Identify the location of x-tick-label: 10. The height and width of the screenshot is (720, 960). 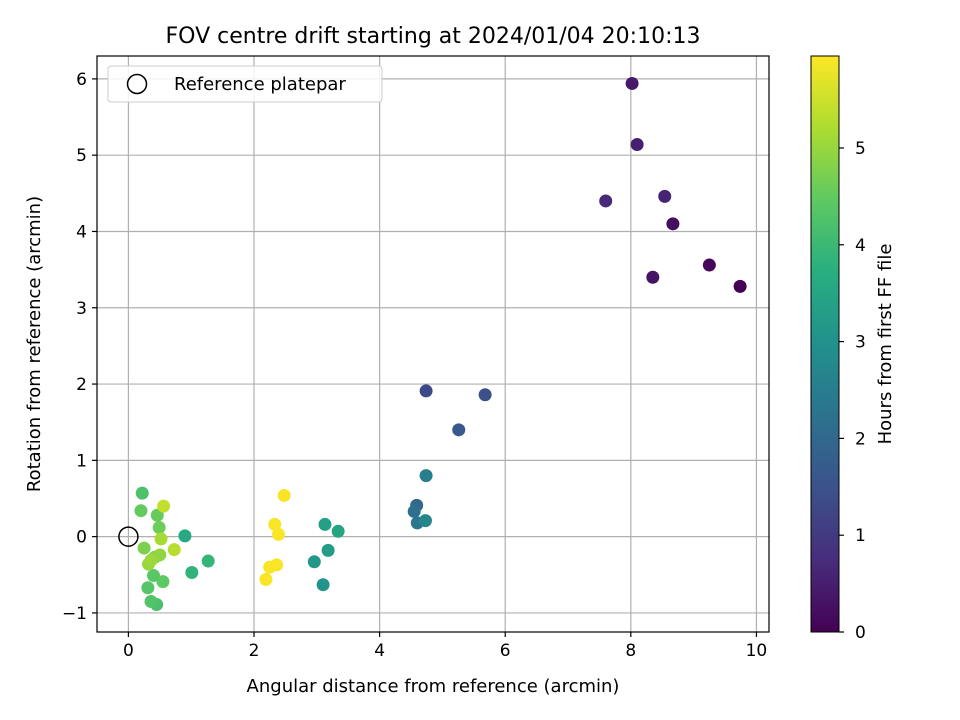
(757, 651).